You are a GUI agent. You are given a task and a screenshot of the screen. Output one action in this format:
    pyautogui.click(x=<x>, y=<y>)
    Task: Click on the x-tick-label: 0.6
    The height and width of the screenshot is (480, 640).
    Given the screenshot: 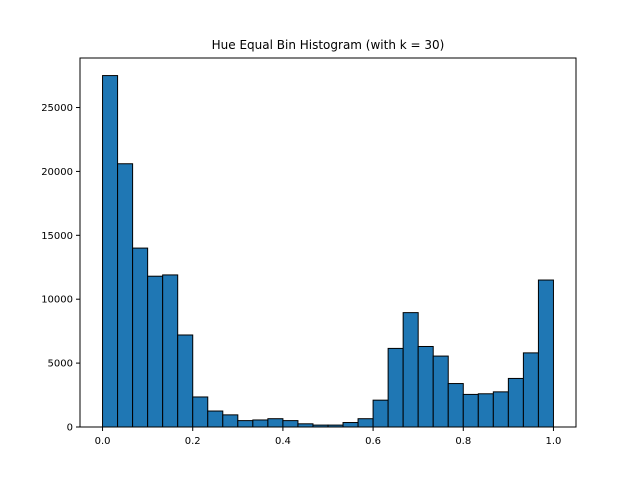 What is the action you would take?
    pyautogui.click(x=373, y=441)
    